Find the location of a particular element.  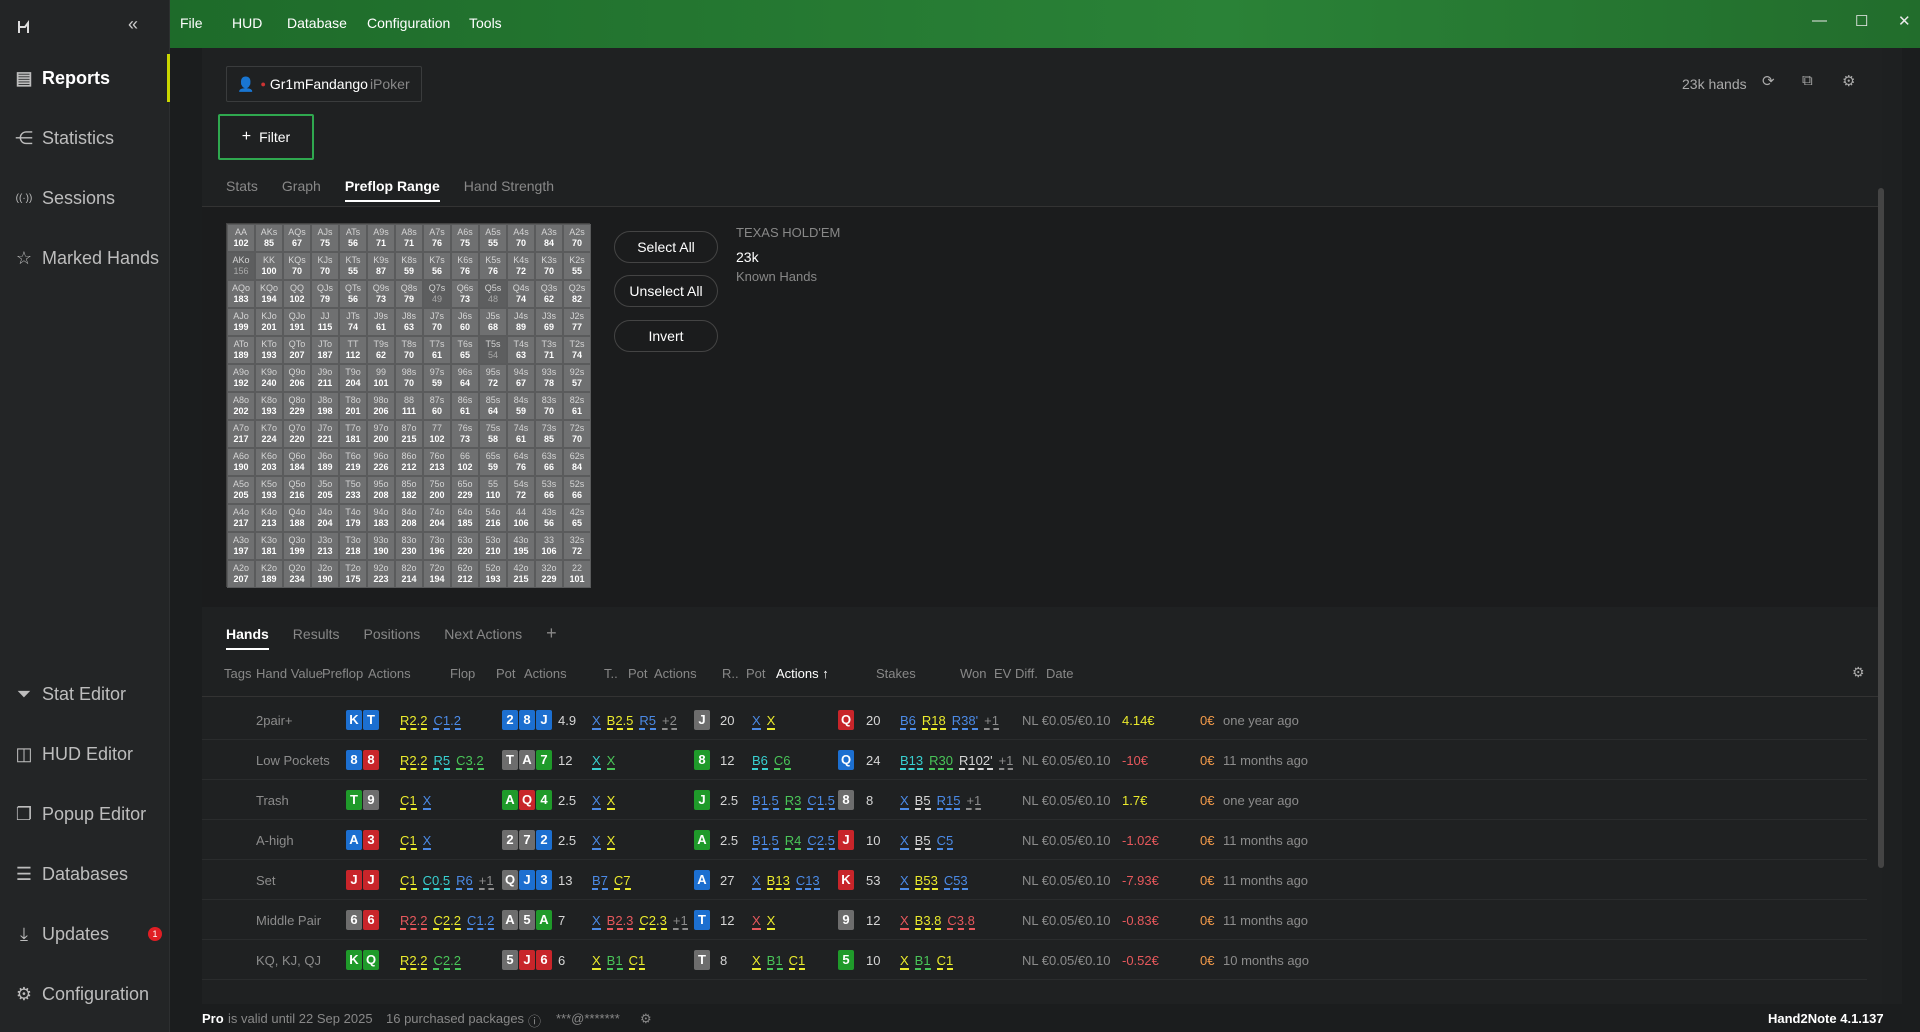

range-cell: 83s 70 is located at coordinates (549, 406).